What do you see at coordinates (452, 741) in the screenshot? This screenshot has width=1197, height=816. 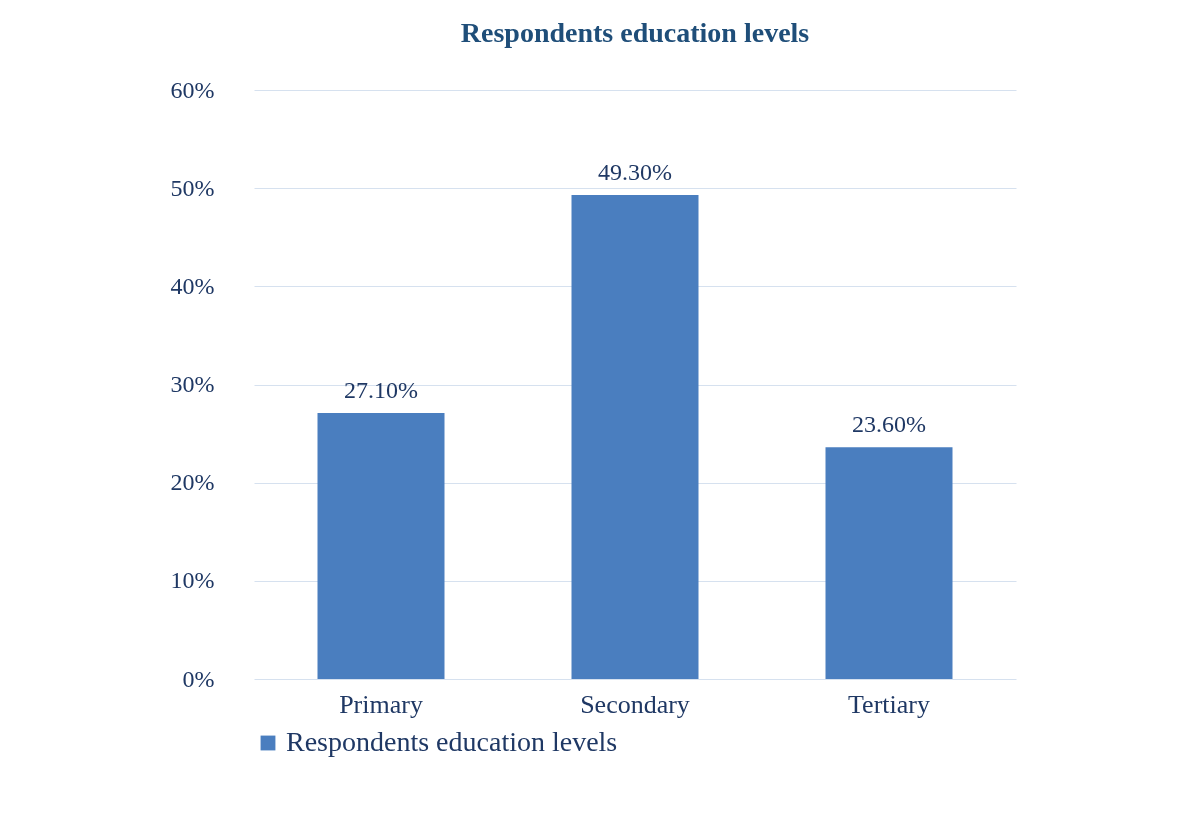 I see `legend-label: Respondents education levels` at bounding box center [452, 741].